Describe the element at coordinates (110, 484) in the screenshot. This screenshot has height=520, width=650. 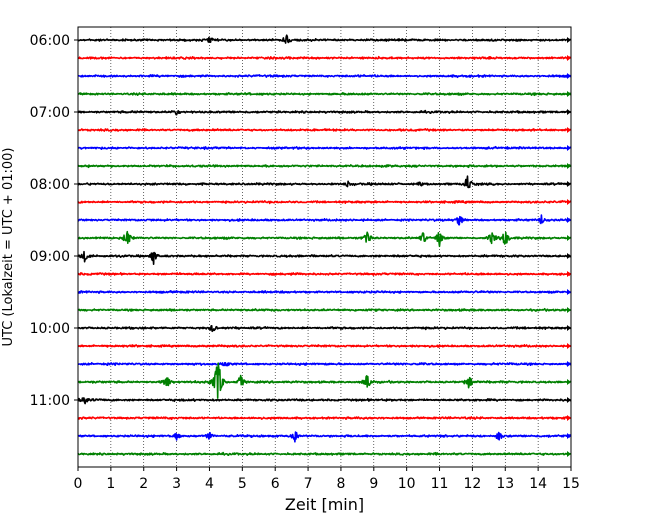
I see `x-tick-label: 1` at that location.